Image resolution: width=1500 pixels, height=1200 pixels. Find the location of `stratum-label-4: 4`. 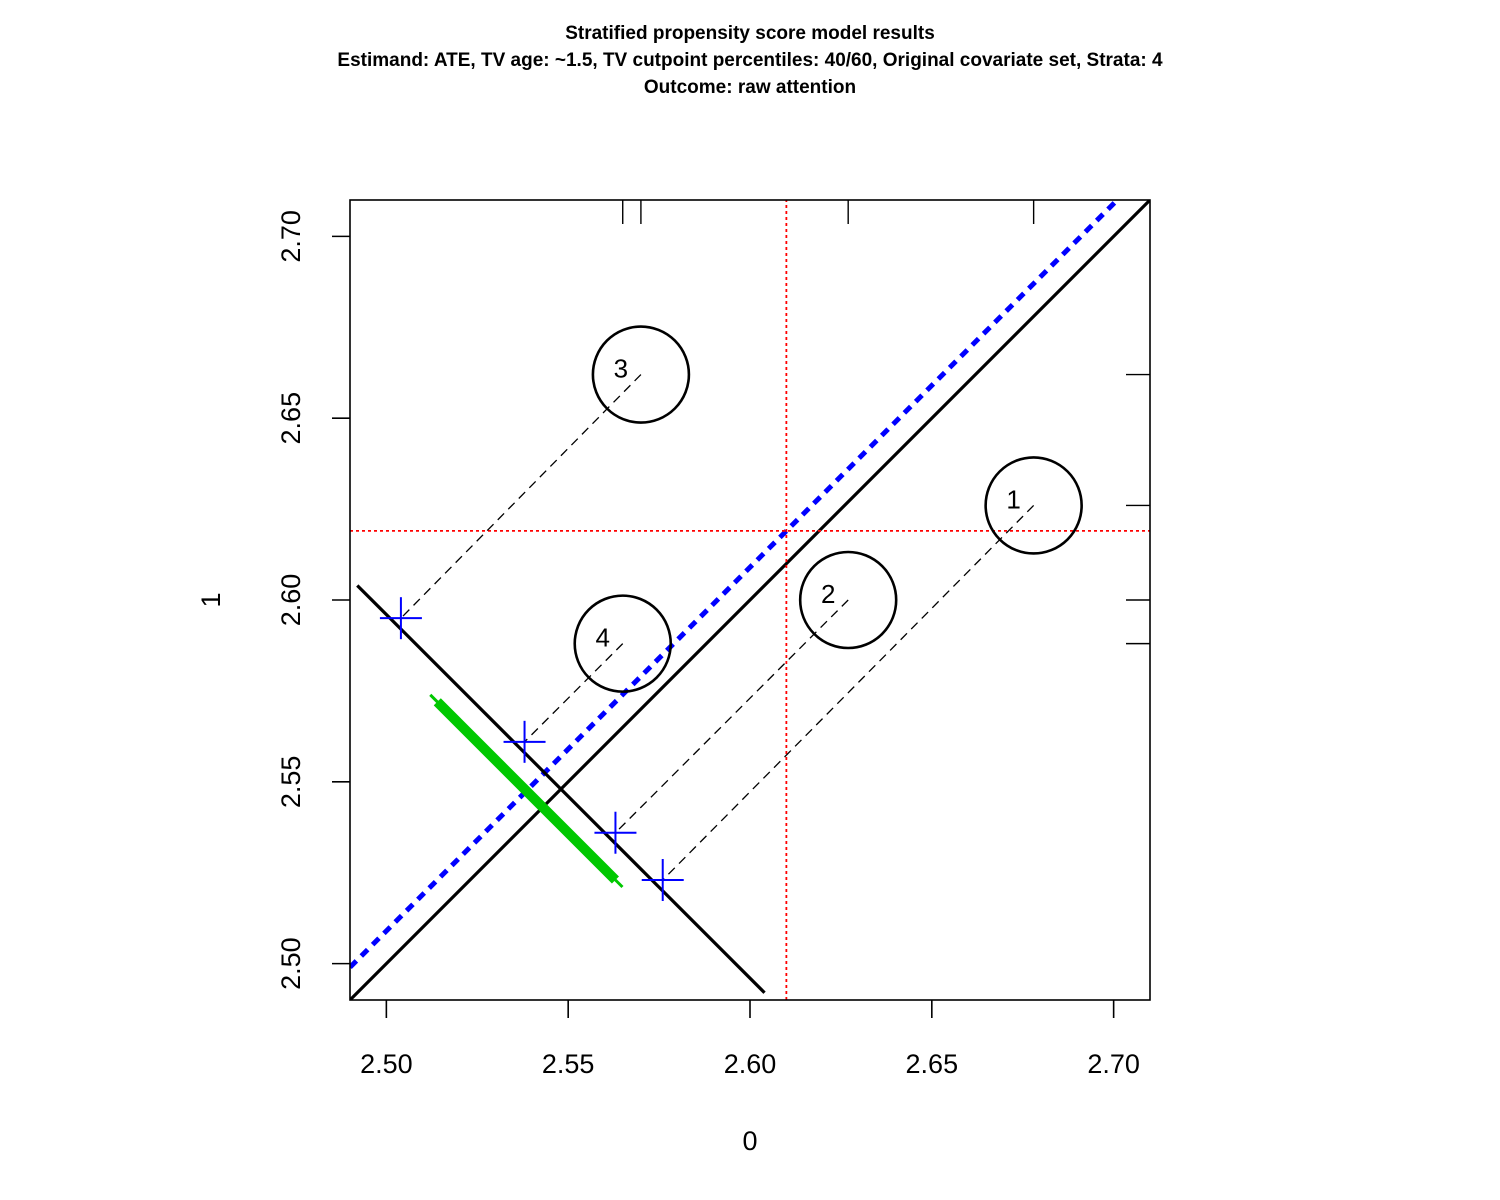

stratum-label-4: 4 is located at coordinates (602, 638).